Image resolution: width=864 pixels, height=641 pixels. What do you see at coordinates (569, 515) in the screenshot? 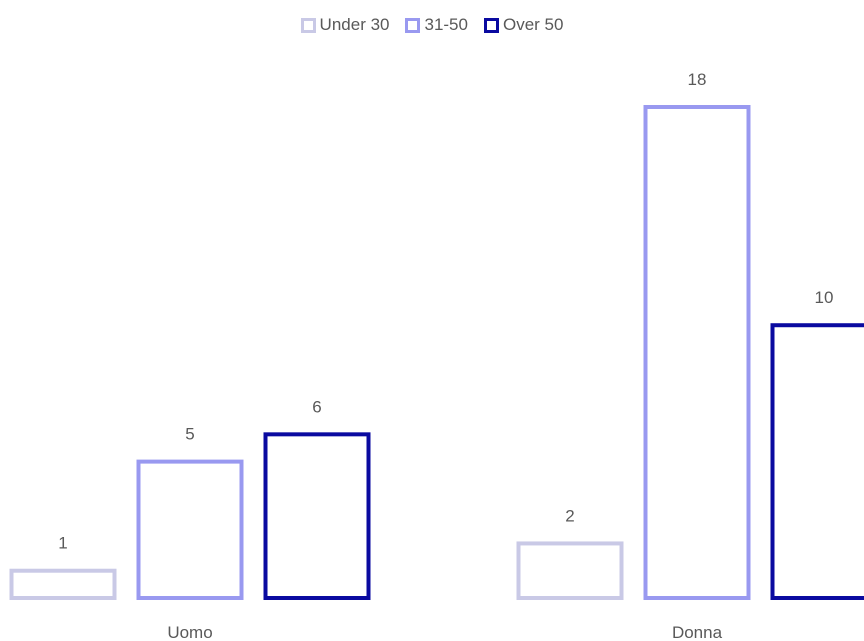
I see `data-label-donna-under-30: 2` at bounding box center [569, 515].